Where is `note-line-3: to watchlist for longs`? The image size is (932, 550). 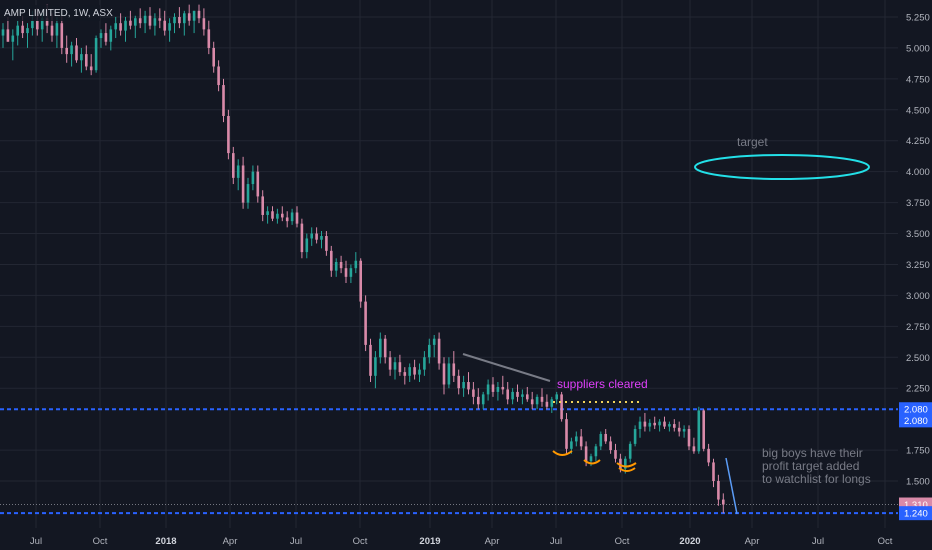
note-line-3: to watchlist for longs is located at coordinates (816, 479).